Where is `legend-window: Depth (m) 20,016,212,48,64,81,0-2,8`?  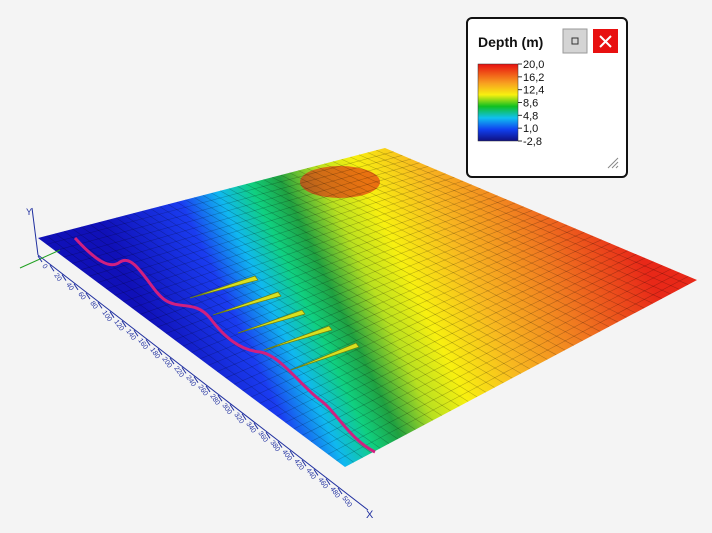 legend-window: Depth (m) 20,016,212,48,64,81,0-2,8 is located at coordinates (547, 97).